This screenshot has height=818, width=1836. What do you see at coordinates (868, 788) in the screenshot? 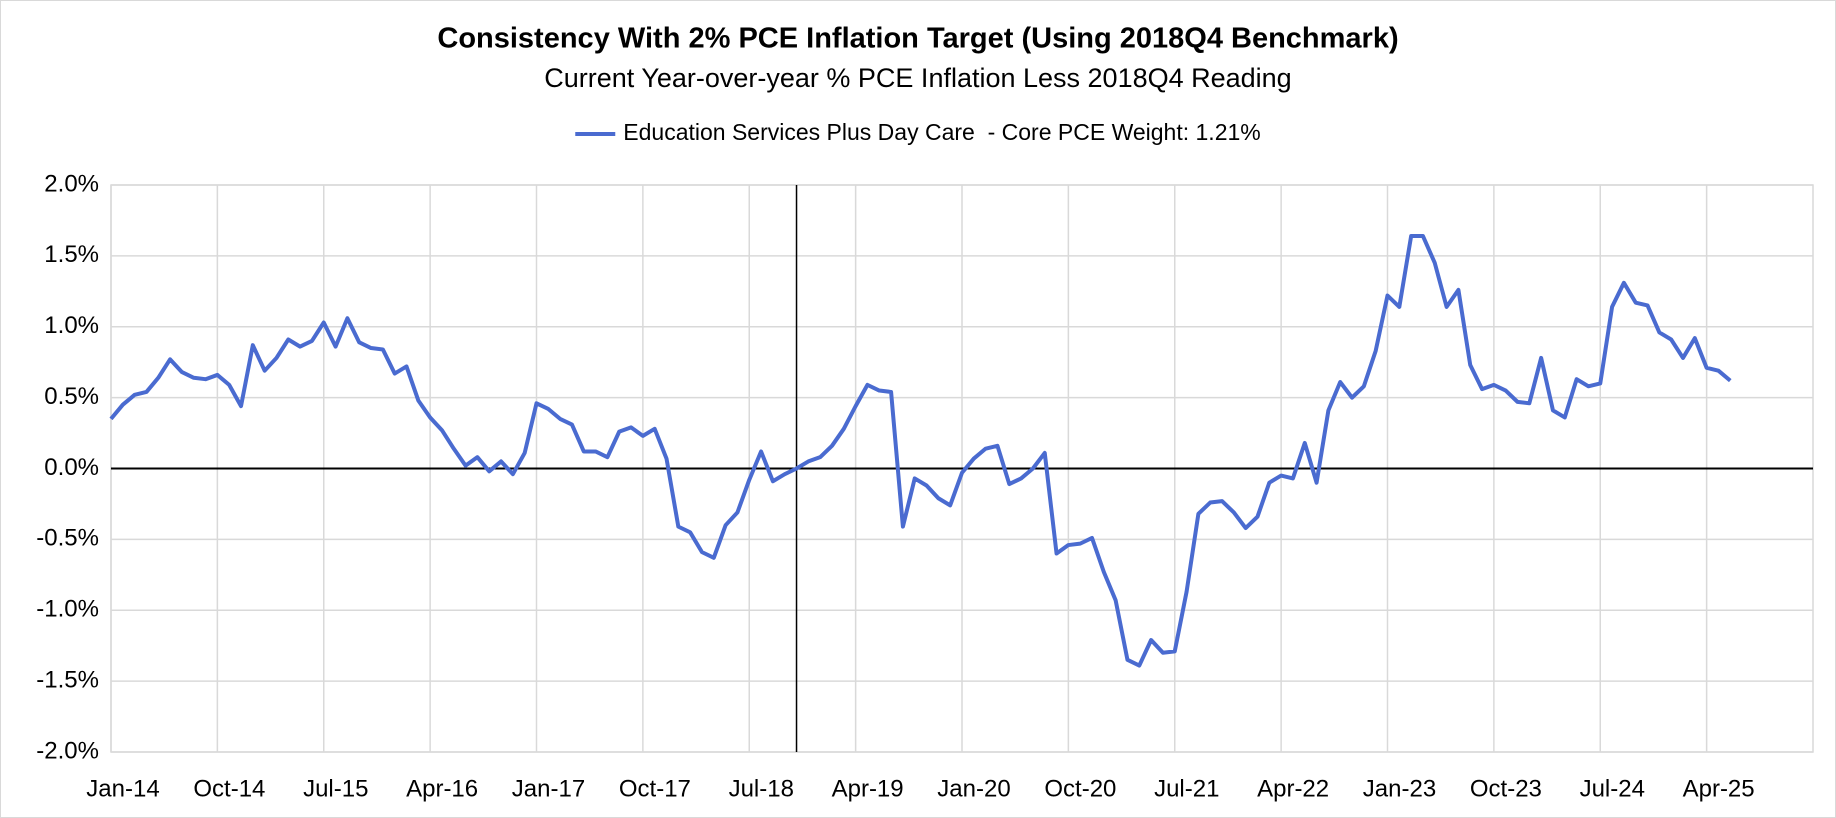
I see `x-tick-label: Apr-19` at bounding box center [868, 788].